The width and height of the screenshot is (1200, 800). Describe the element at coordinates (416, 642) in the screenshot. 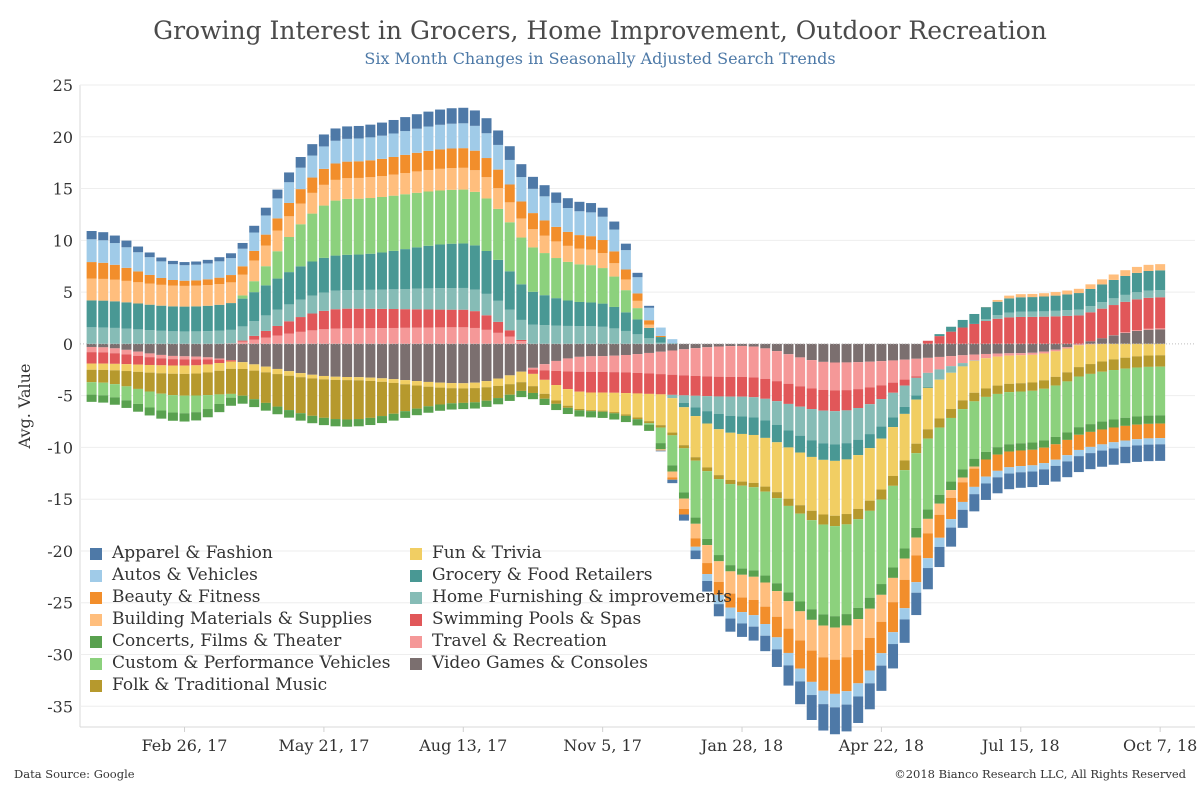

I see `legend-swatch` at that location.